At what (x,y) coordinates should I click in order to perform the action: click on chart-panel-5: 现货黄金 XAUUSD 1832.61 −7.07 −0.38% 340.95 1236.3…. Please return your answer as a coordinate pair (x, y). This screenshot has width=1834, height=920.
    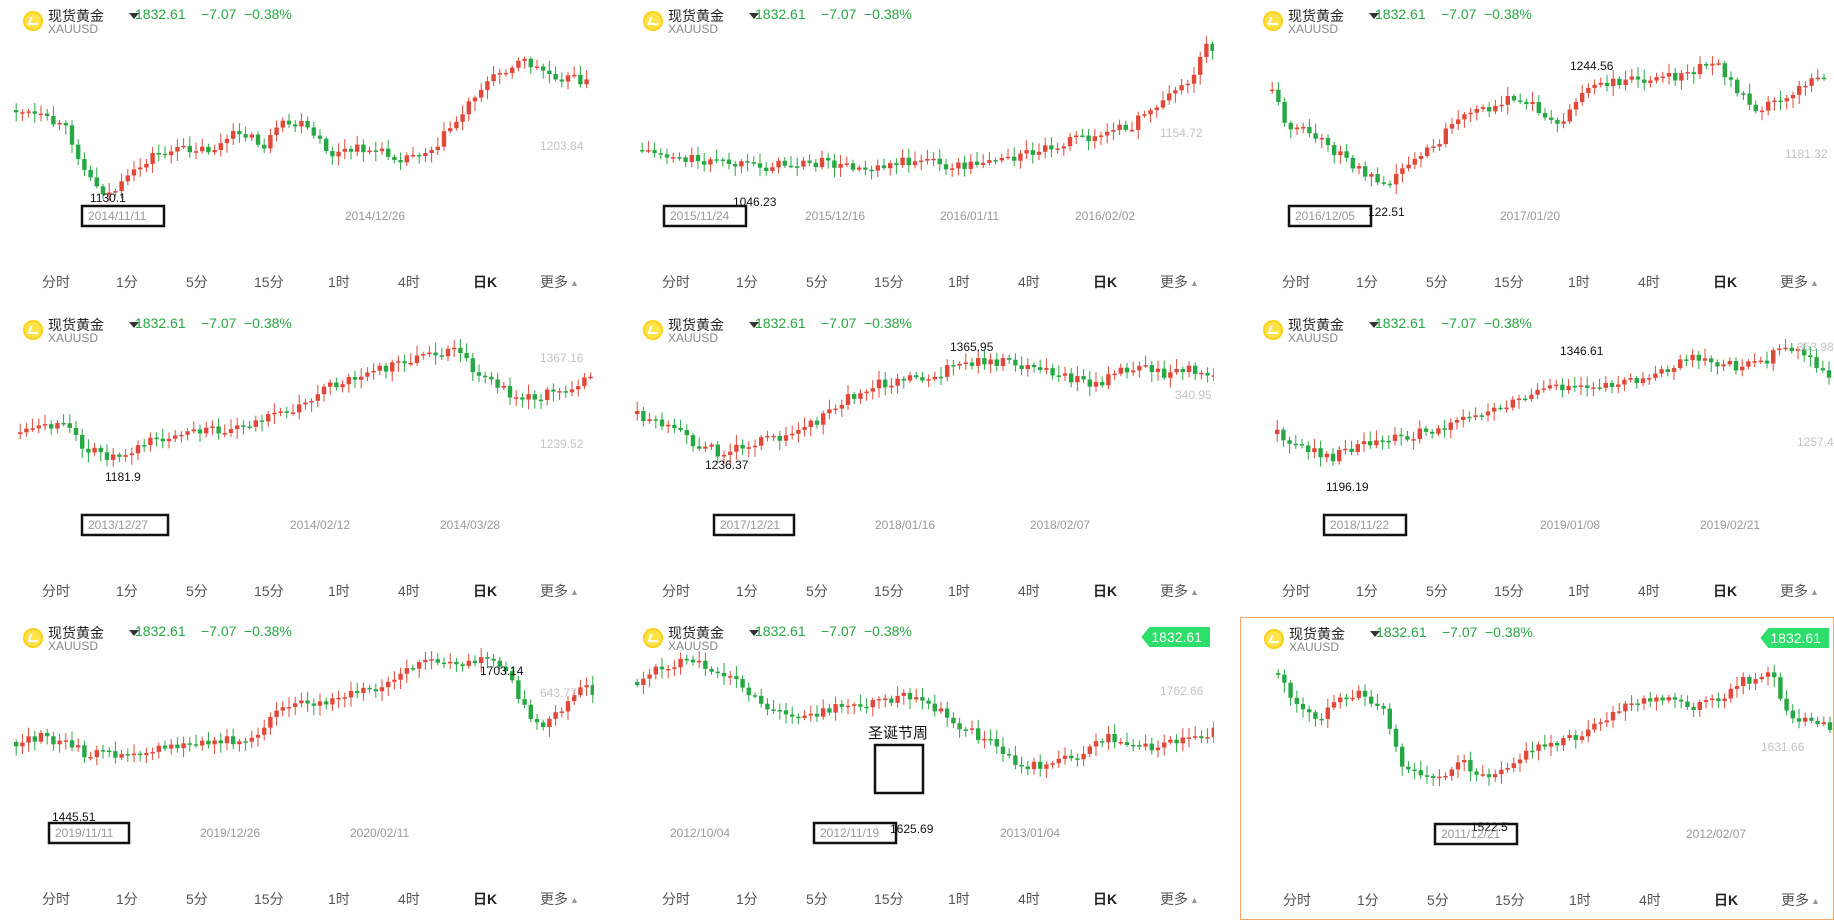
    Looking at the image, I should click on (917, 460).